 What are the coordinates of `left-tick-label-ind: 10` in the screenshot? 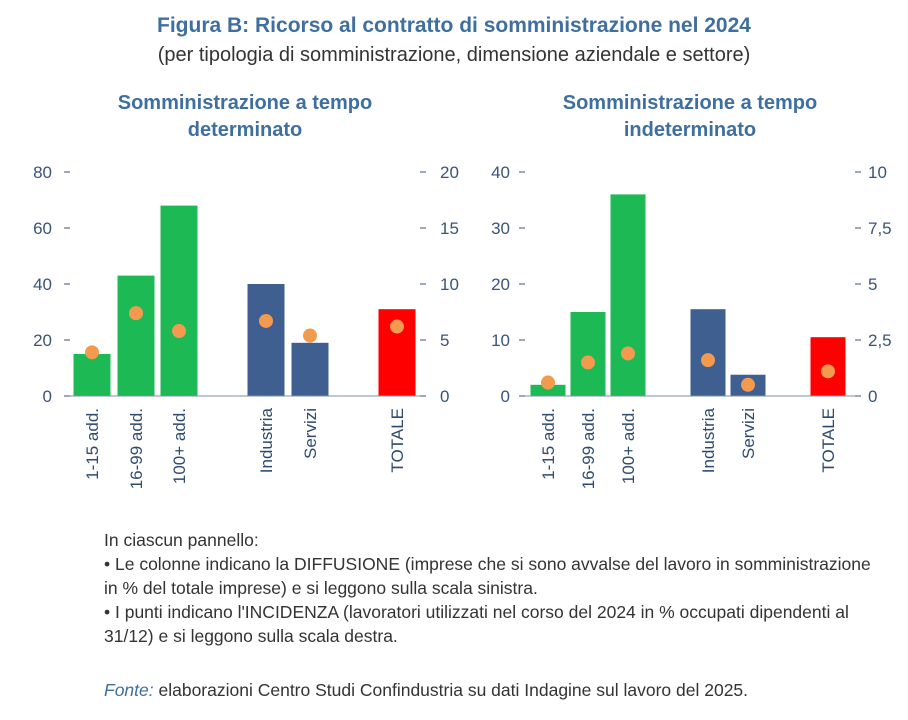 It's located at (500, 340).